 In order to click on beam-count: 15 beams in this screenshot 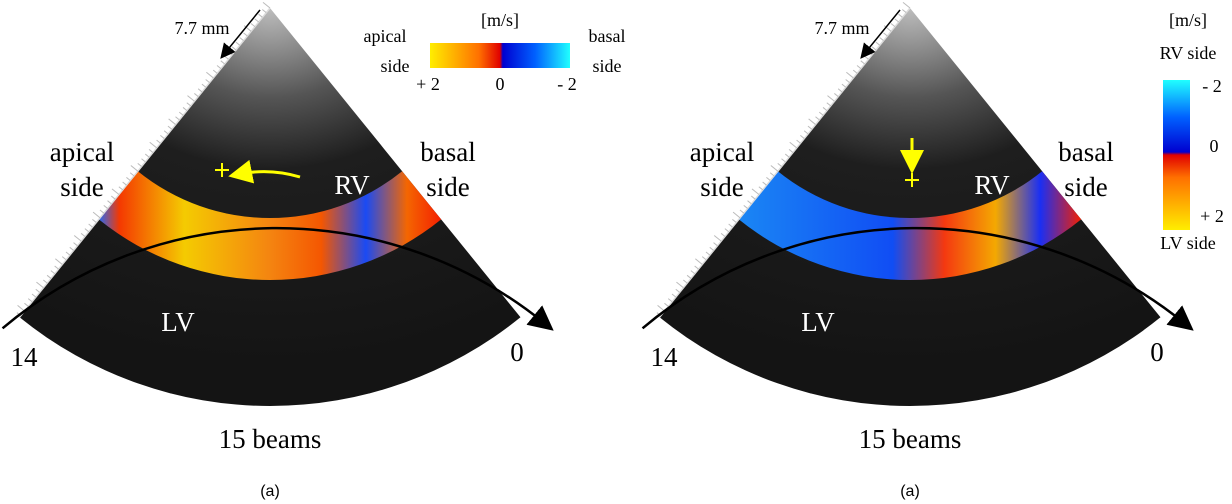, I will do `click(910, 439)`.